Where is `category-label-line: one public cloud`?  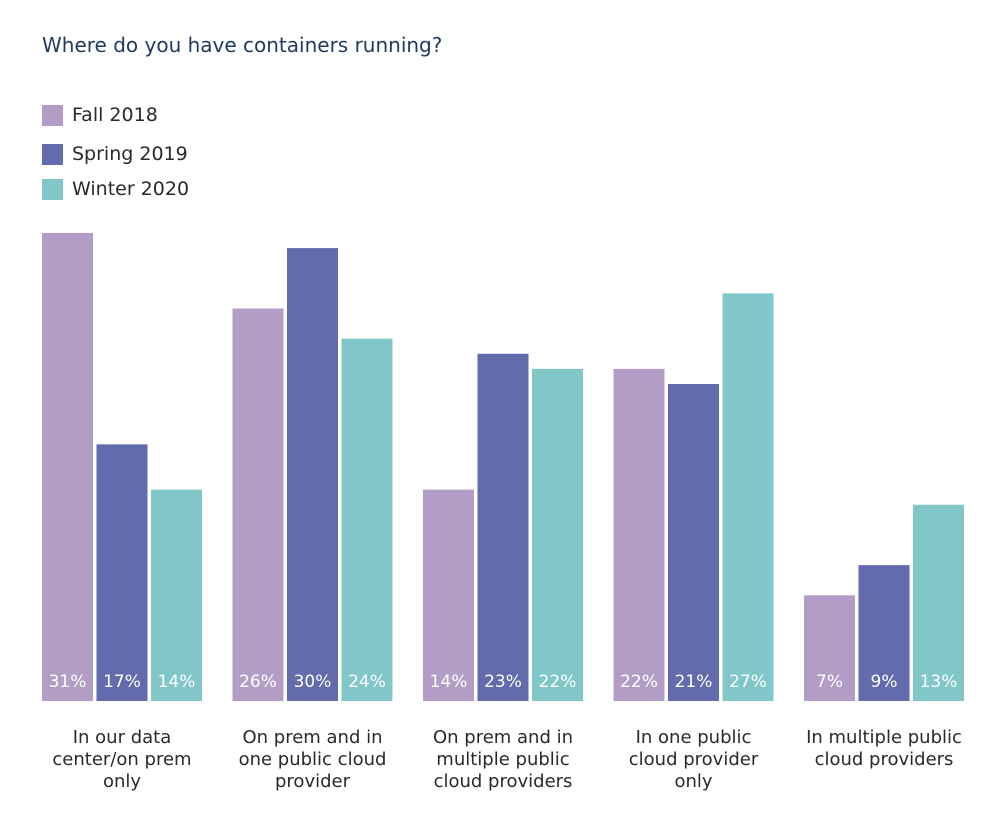 category-label-line: one public cloud is located at coordinates (313, 759).